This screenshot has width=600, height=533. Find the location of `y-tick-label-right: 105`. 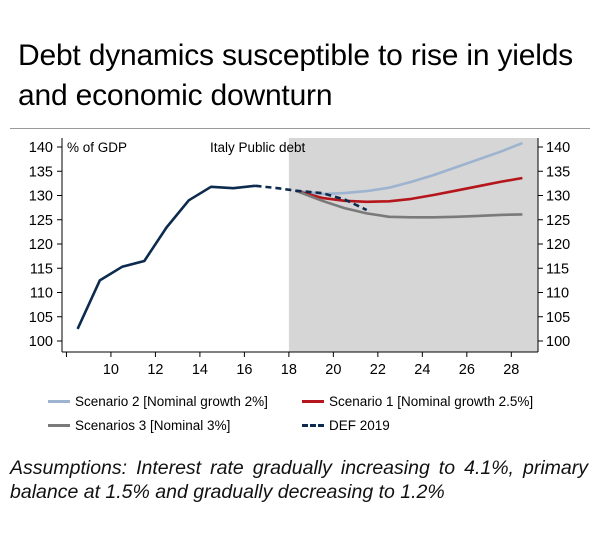

y-tick-label-right: 105 is located at coordinates (558, 318).